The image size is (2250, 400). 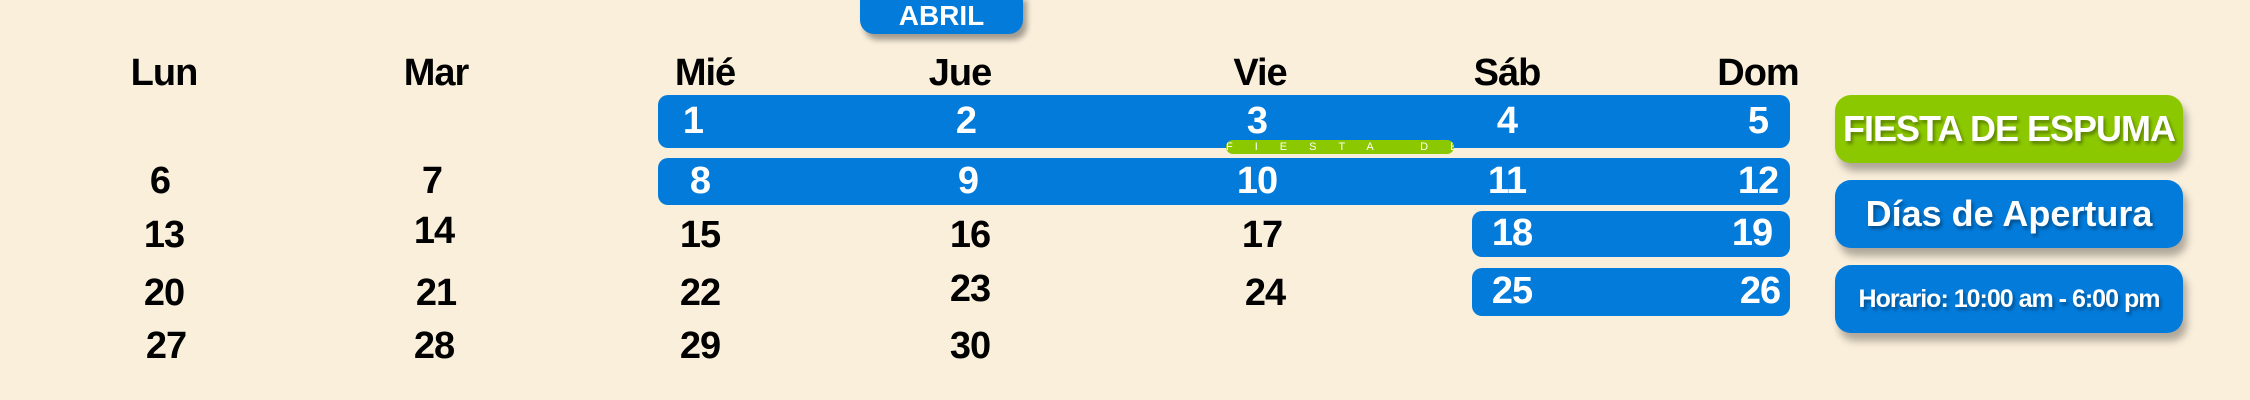 What do you see at coordinates (1758, 121) in the screenshot?
I see `day-5: 5` at bounding box center [1758, 121].